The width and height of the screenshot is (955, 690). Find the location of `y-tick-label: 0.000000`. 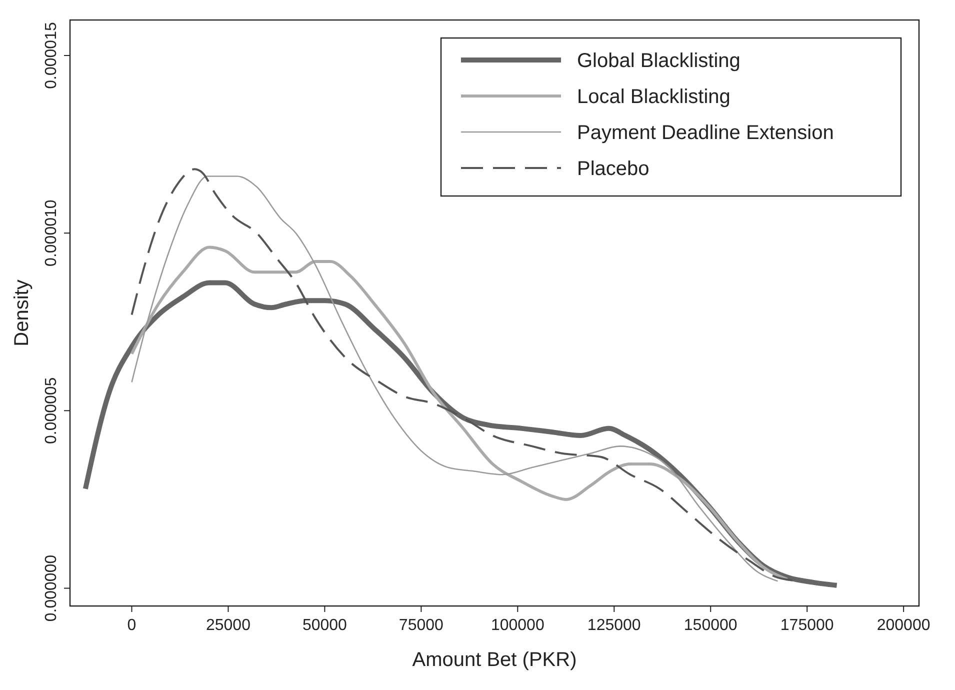

y-tick-label: 0.000000 is located at coordinates (51, 588).